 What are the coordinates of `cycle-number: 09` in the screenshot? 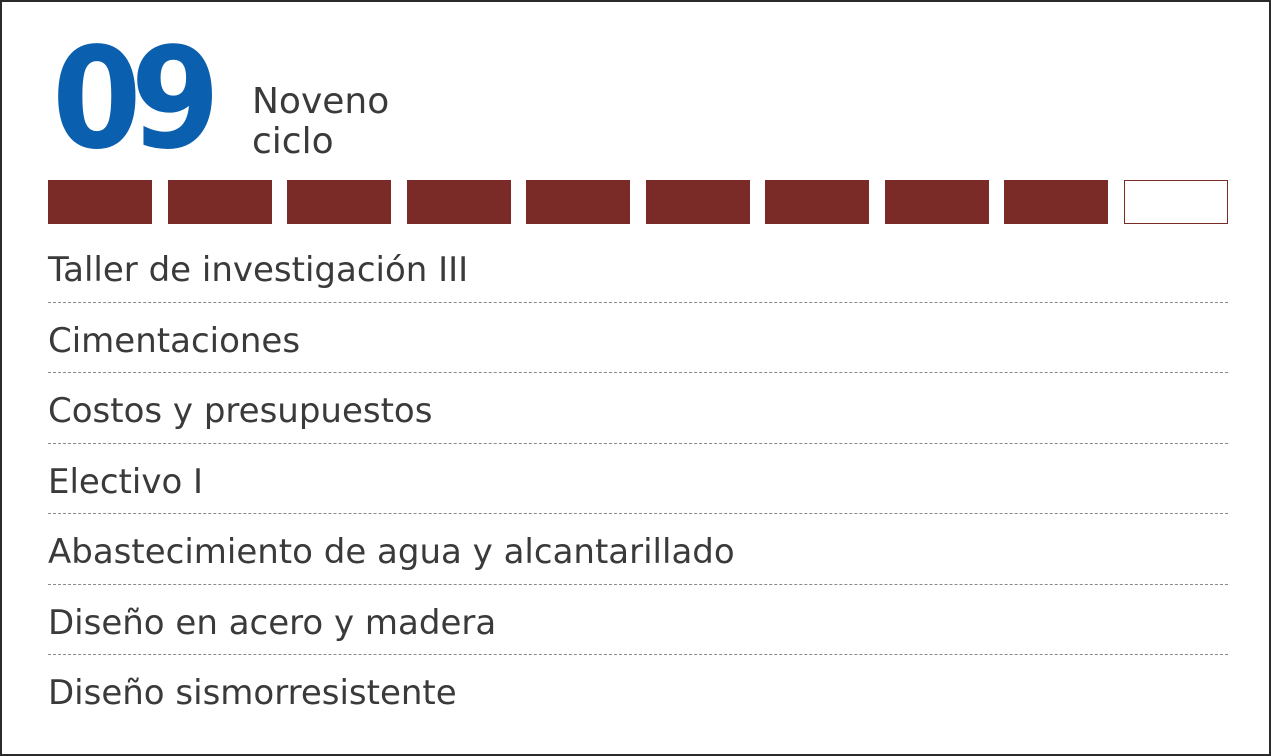 It's located at (136, 99).